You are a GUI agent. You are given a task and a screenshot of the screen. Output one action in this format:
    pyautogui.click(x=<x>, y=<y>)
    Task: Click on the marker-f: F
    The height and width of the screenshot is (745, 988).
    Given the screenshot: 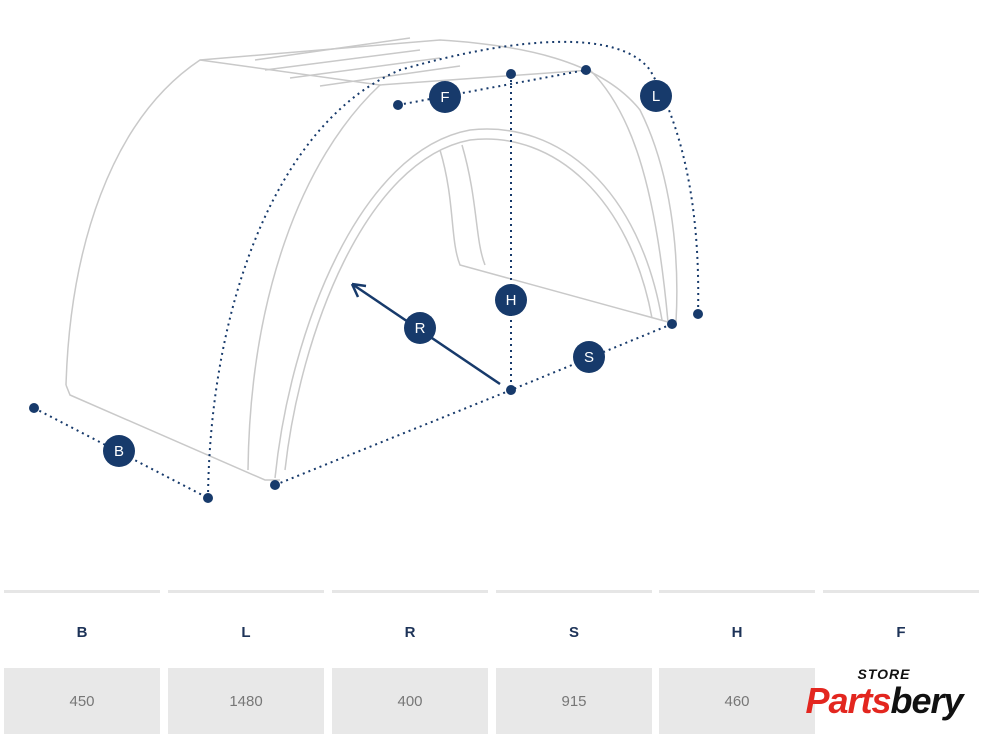 What is the action you would take?
    pyautogui.click(x=445, y=97)
    